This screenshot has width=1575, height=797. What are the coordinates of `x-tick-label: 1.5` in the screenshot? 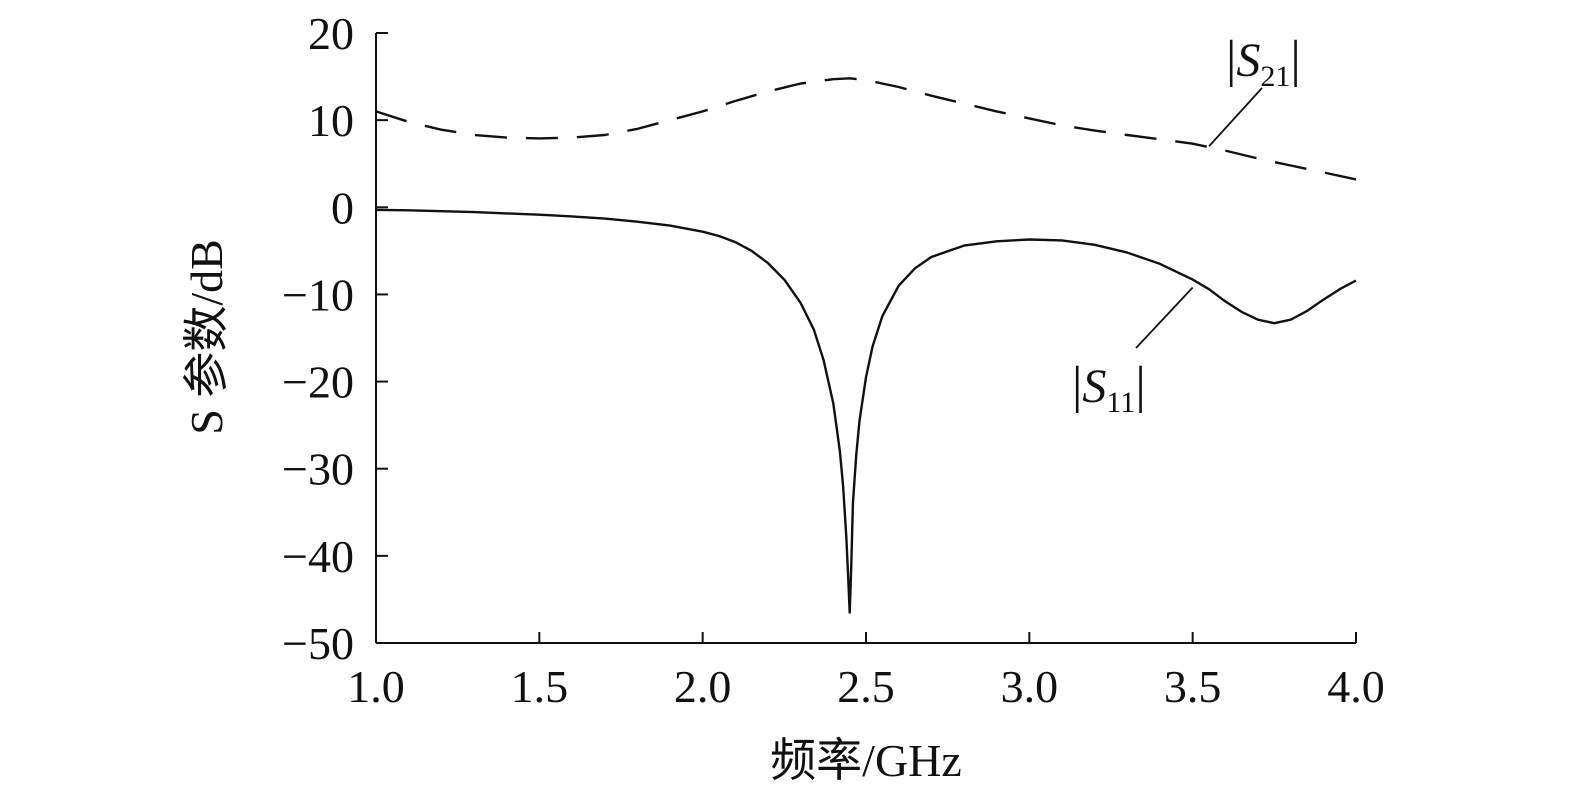 It's located at (540, 686).